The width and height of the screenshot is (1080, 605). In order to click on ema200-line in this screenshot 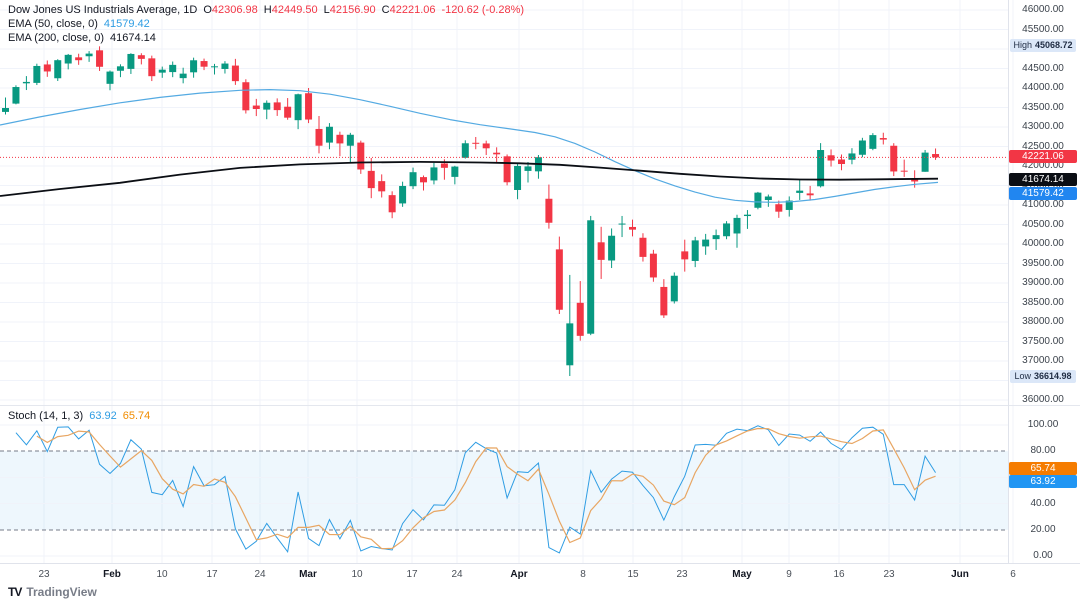, I will do `click(469, 178)`.